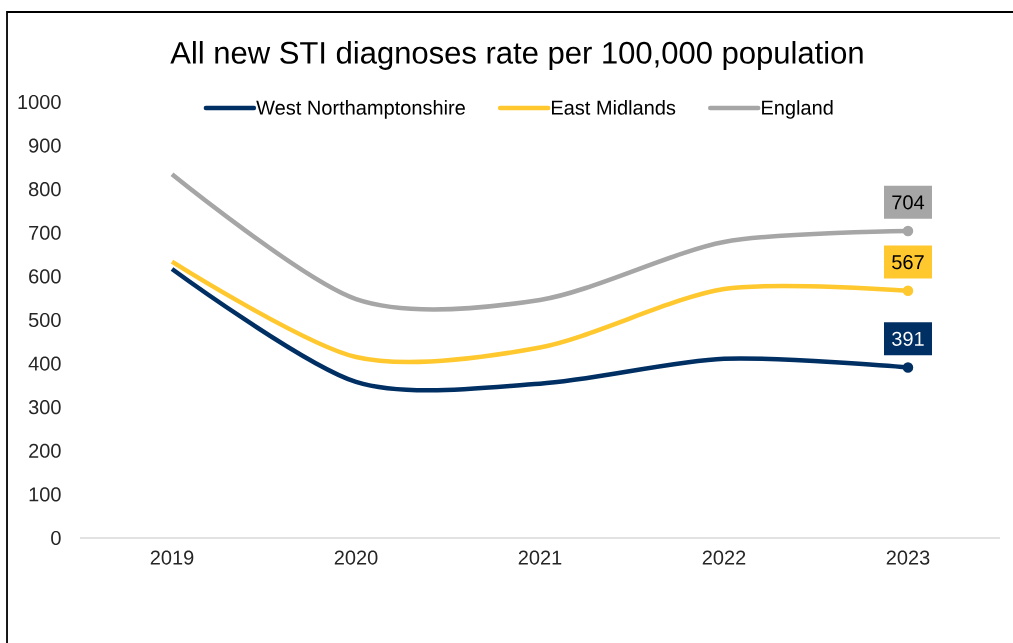 The image size is (1013, 643). I want to click on y-tick-label: 500, so click(44, 320).